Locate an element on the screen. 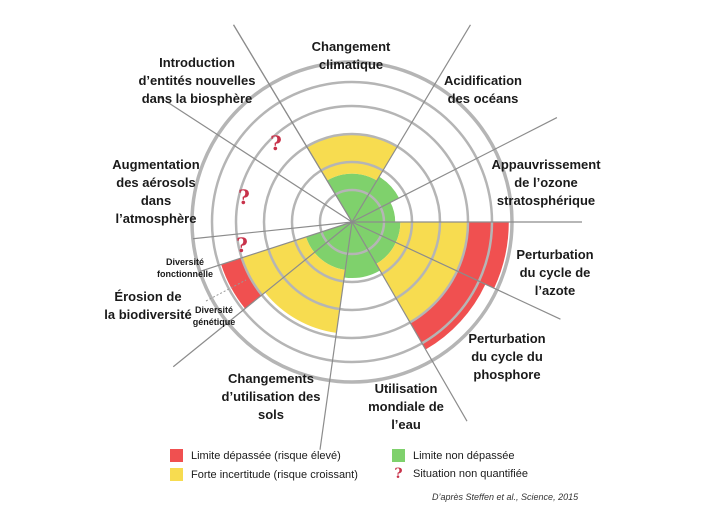  wedge-biodiv_genetique-yellow is located at coordinates (278, 266).